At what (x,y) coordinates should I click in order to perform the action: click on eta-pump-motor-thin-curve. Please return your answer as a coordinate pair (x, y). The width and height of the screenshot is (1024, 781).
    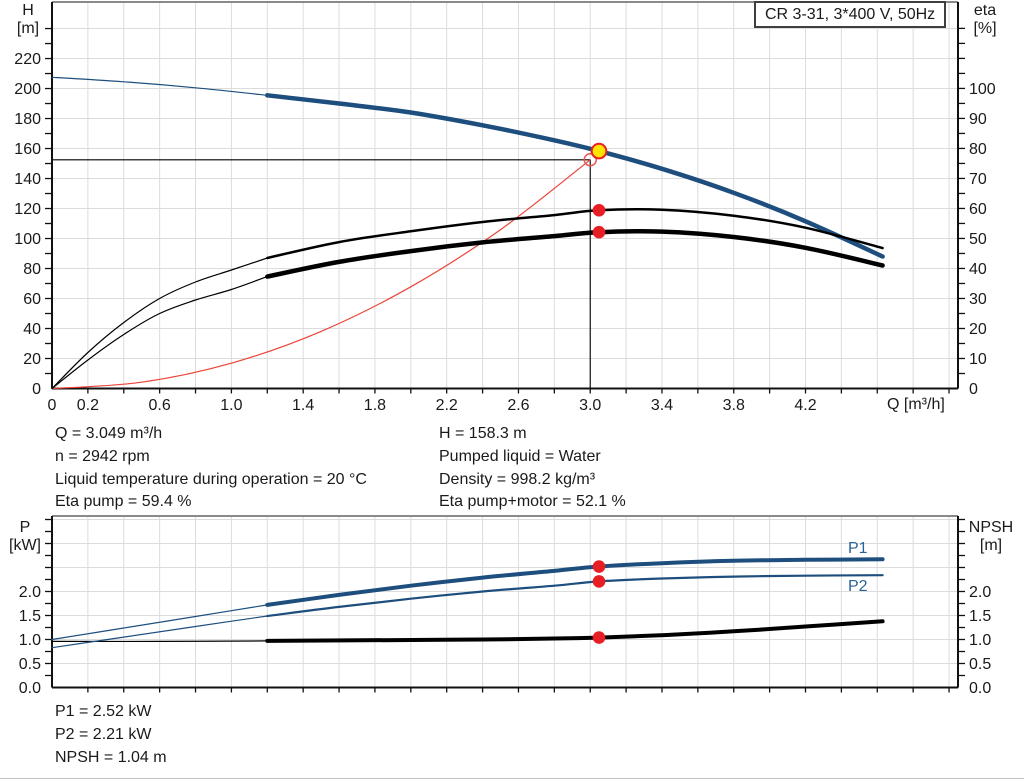
    Looking at the image, I should click on (159, 333).